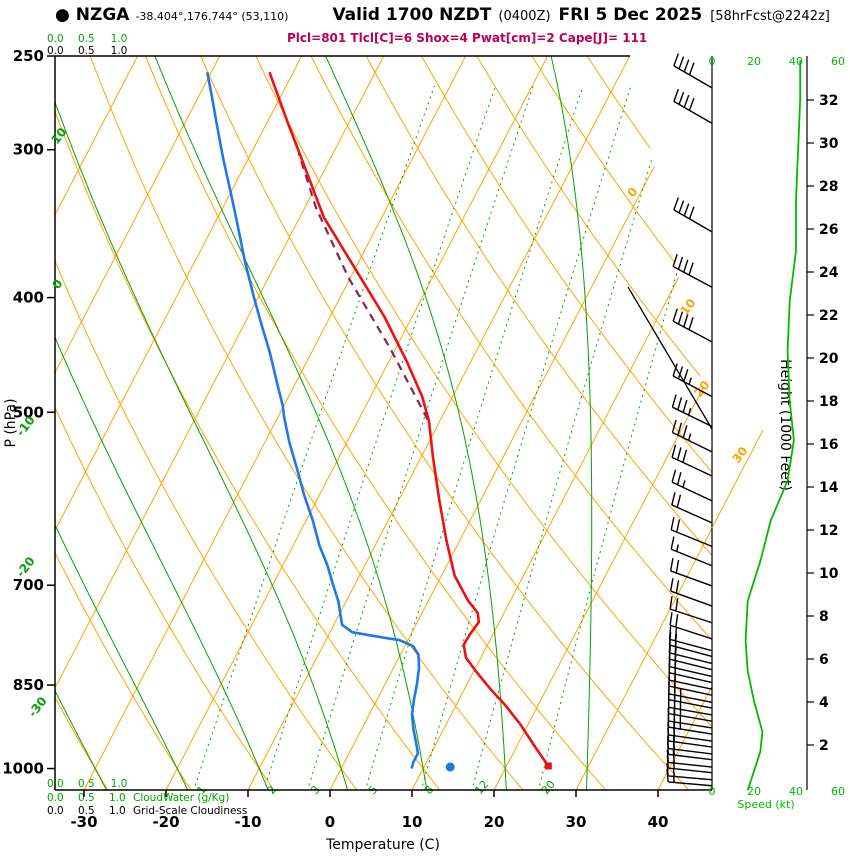 The height and width of the screenshot is (860, 850). Describe the element at coordinates (824, 660) in the screenshot. I see `height-tick-label: 6` at that location.